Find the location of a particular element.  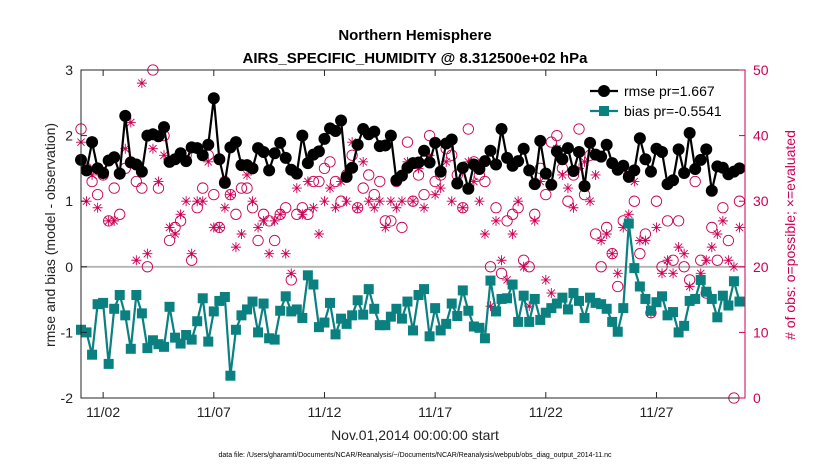

legend-bias-label: bias pr=-0.5541 is located at coordinates (673, 111).